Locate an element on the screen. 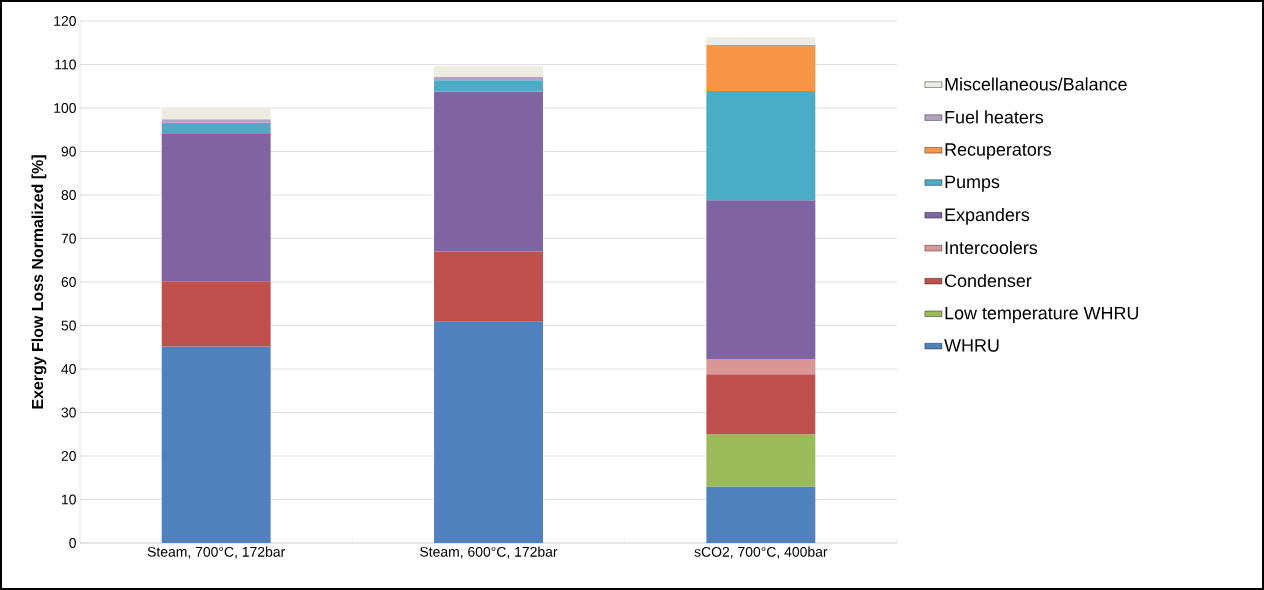 The height and width of the screenshot is (590, 1264). y-tick-label: 50 is located at coordinates (68, 325).